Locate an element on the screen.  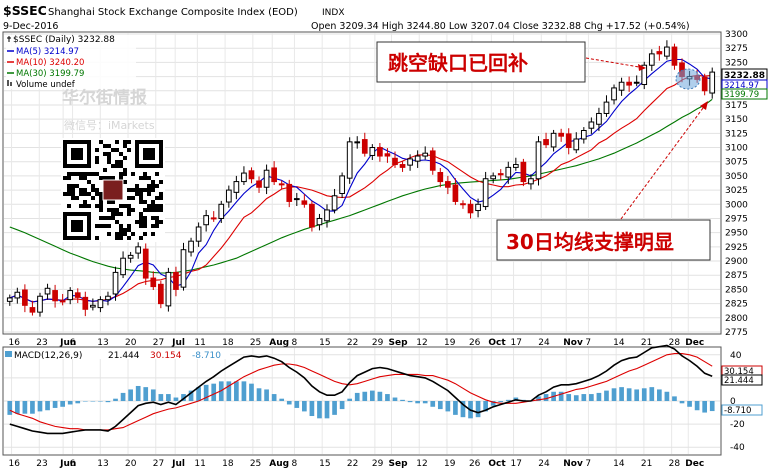
macd-x-tick-label: Sep is located at coordinates (399, 464).